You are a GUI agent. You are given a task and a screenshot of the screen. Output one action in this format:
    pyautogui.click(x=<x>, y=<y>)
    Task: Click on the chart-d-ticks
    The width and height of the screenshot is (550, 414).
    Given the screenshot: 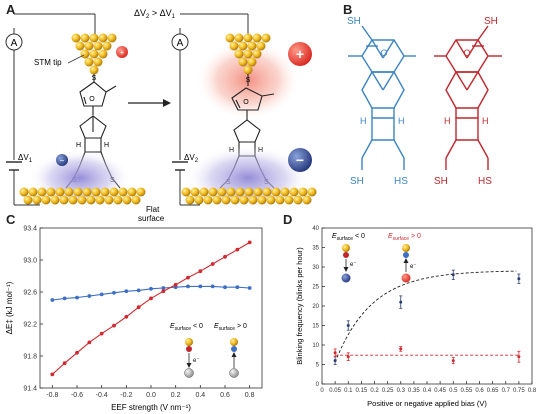 What is the action you would take?
    pyautogui.click(x=427, y=306)
    